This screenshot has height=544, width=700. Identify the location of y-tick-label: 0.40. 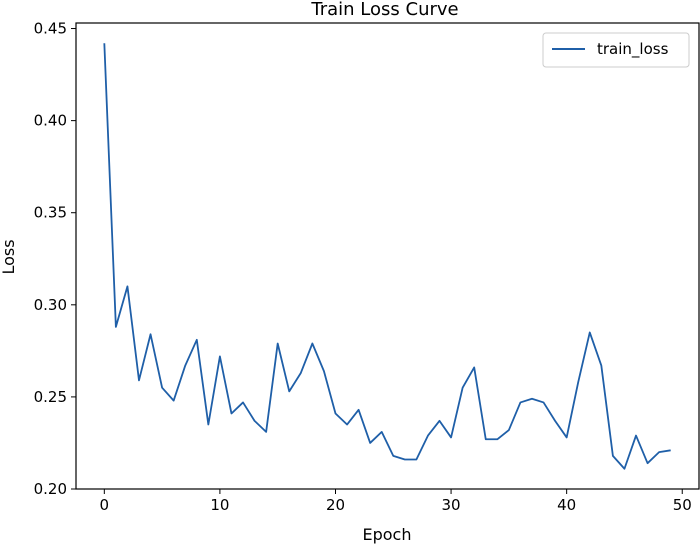
(50, 121).